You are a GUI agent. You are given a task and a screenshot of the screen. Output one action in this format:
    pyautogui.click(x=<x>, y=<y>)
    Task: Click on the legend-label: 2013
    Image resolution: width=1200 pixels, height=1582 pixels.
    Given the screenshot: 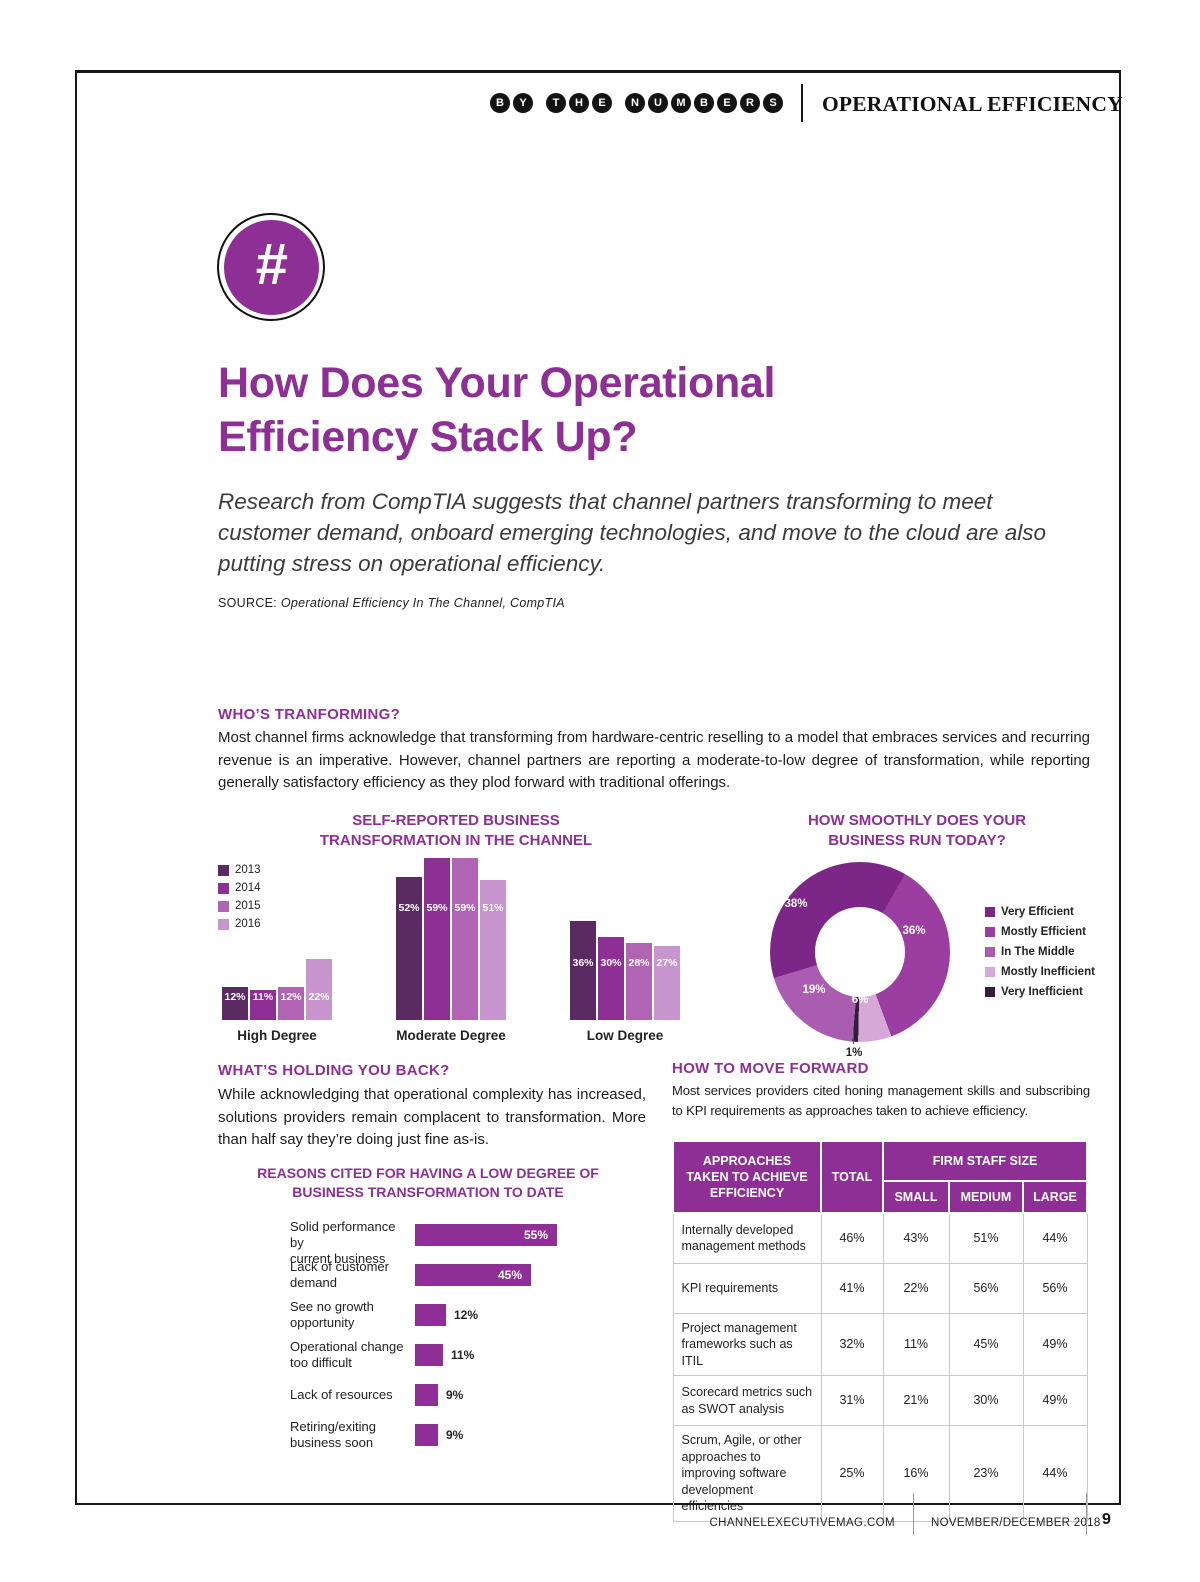 What is the action you would take?
    pyautogui.click(x=248, y=870)
    